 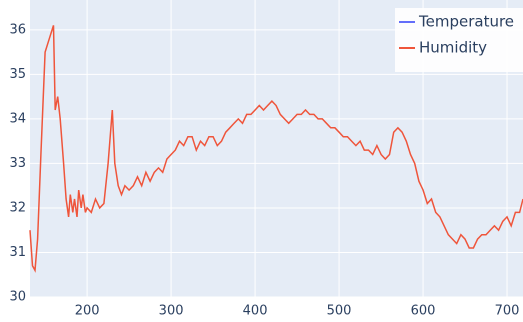 I want to click on legend-label: Humidity, so click(x=453, y=48).